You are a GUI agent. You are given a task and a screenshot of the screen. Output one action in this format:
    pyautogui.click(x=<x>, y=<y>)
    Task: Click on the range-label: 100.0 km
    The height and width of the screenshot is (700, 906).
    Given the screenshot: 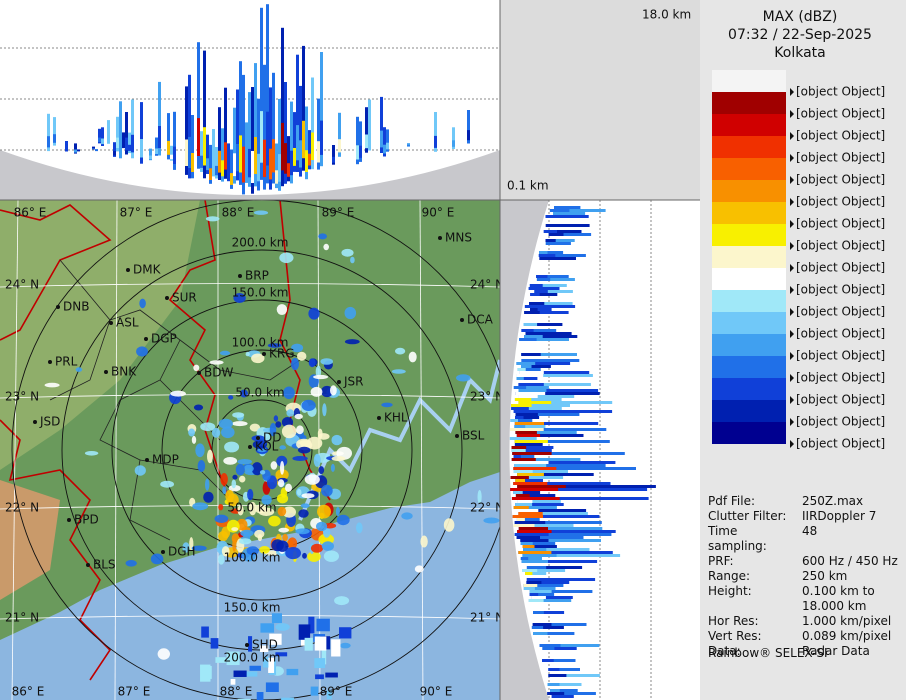 What is the action you would take?
    pyautogui.click(x=252, y=558)
    